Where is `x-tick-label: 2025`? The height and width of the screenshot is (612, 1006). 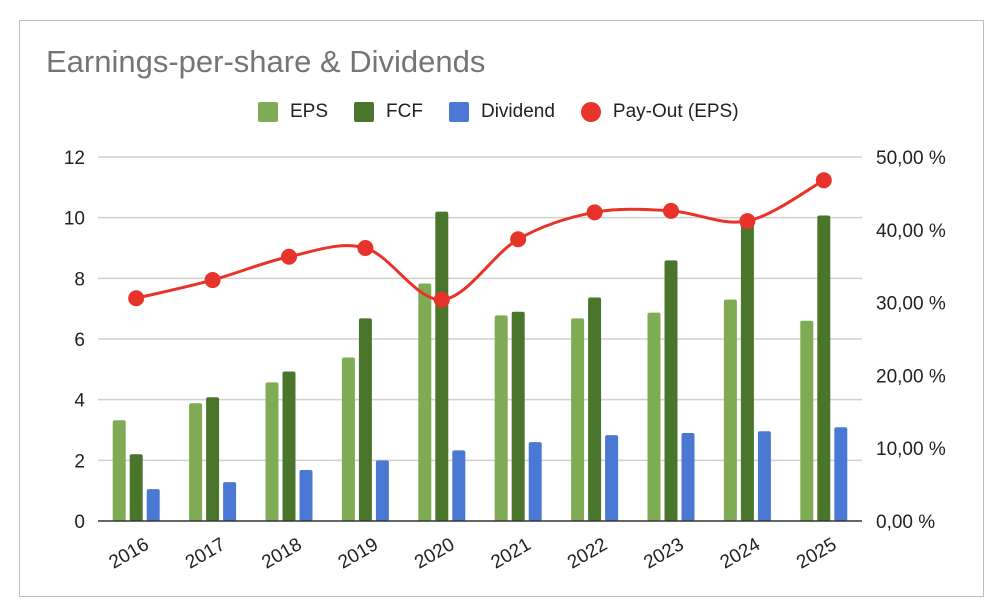 x-tick-label: 2025 is located at coordinates (816, 553).